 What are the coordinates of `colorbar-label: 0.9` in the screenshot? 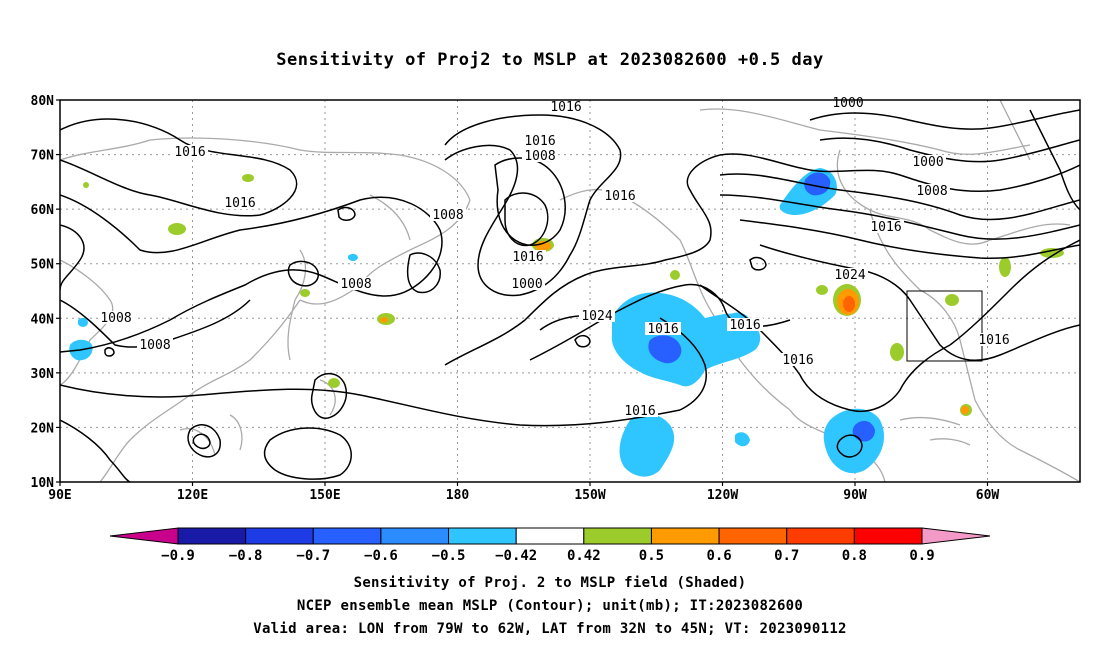 It's located at (921, 556).